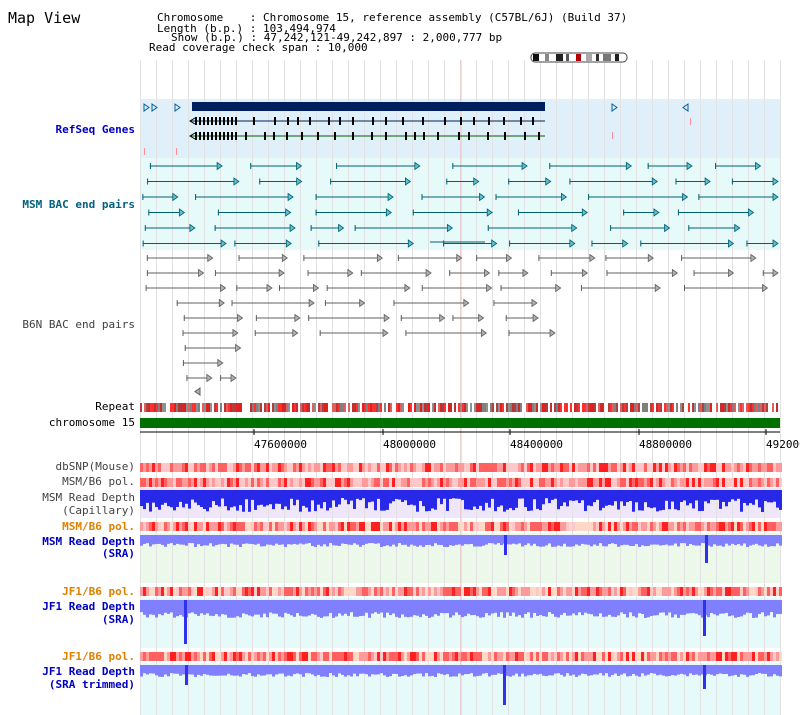  Describe the element at coordinates (146, 107) in the screenshot. I see `gene-arrow` at that location.